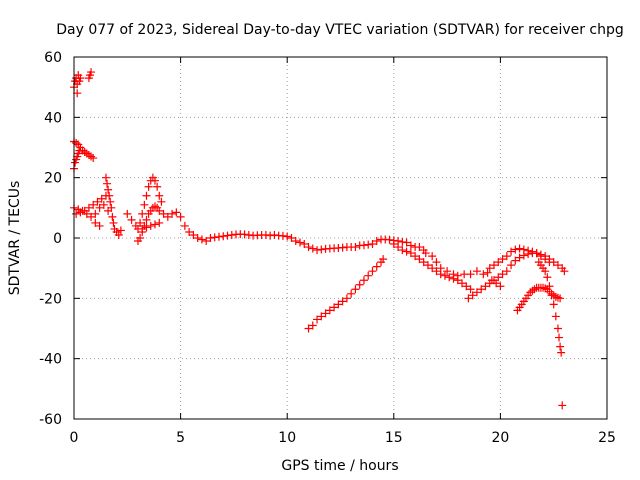 The height and width of the screenshot is (480, 640). I want to click on y-tick-label: 40, so click(53, 118).